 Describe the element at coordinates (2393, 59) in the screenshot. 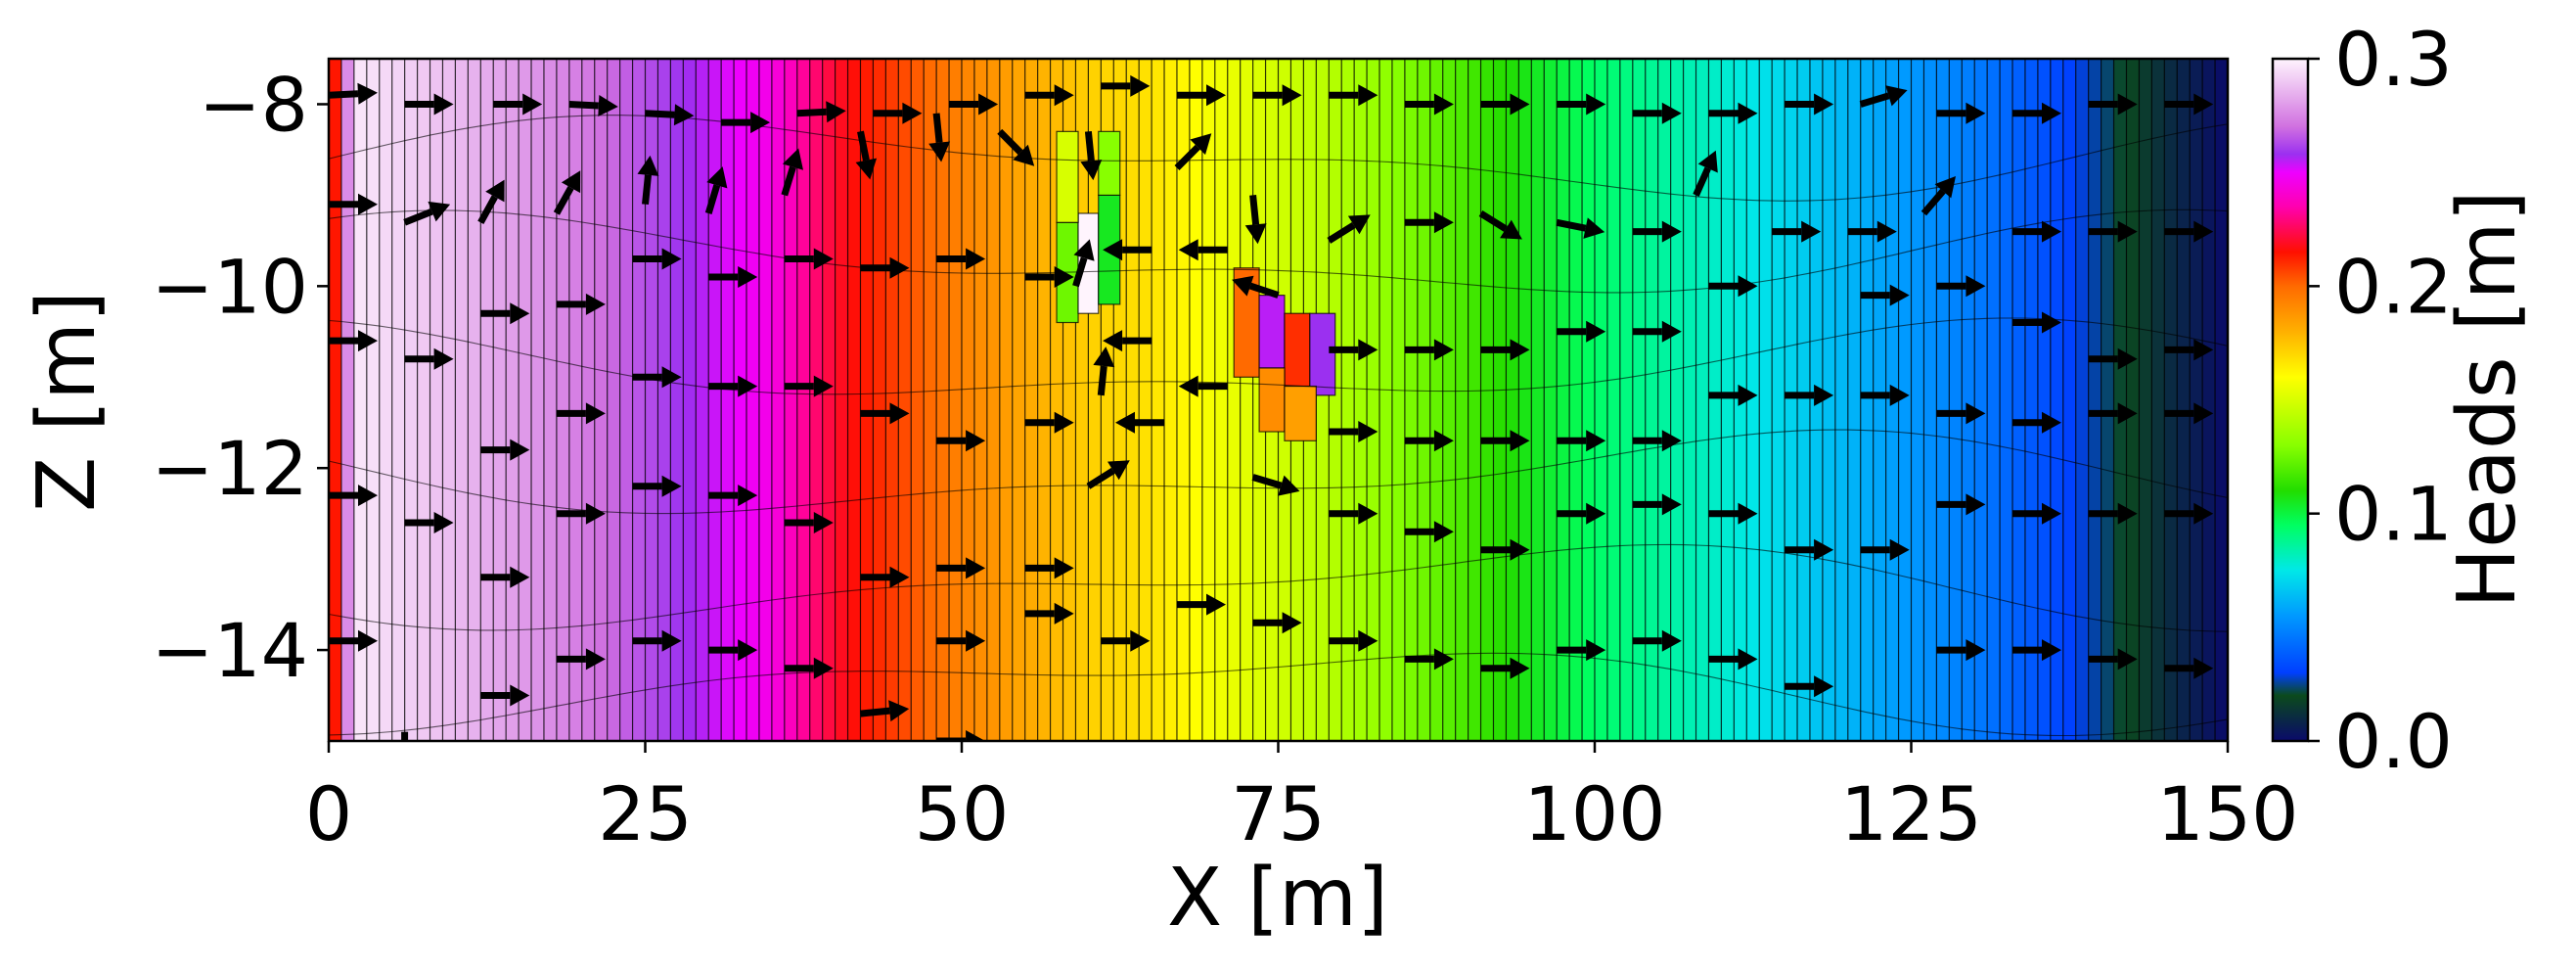

I see `colorbar-tick-label: 0.3` at that location.